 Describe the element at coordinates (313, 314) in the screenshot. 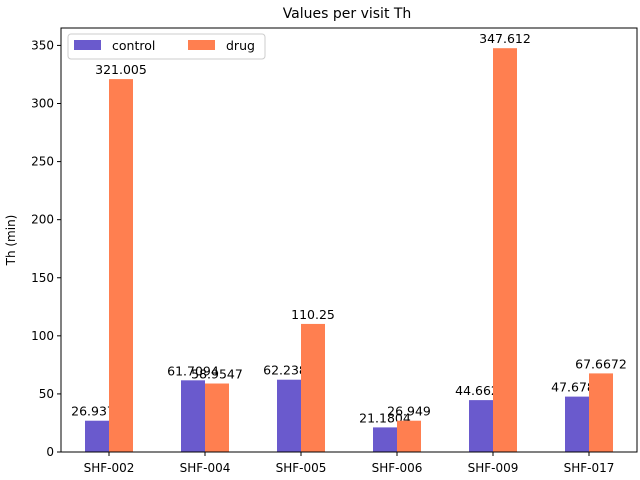

I see `data-label-drug-SHF-005: 110.25` at that location.